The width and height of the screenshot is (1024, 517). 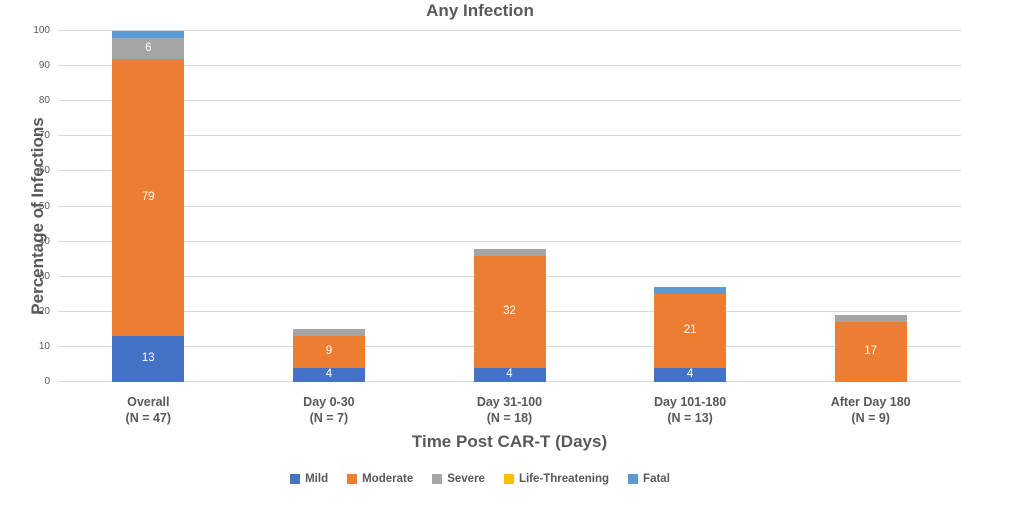 What do you see at coordinates (329, 402) in the screenshot?
I see `x-category-name: Day 0-30` at bounding box center [329, 402].